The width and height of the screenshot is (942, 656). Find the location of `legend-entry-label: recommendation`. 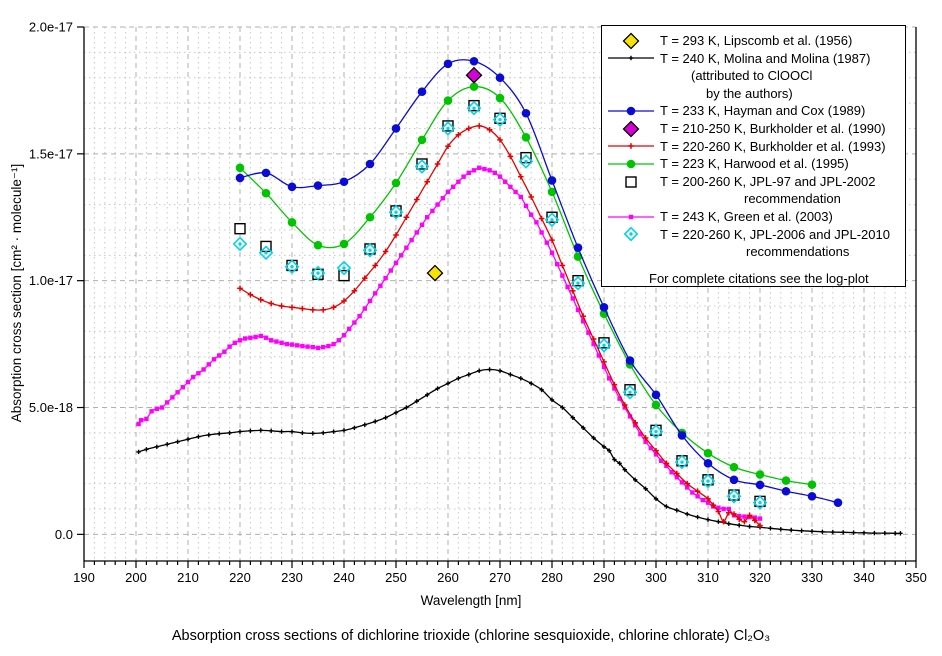

legend-entry-label: recommendation is located at coordinates (792, 199).